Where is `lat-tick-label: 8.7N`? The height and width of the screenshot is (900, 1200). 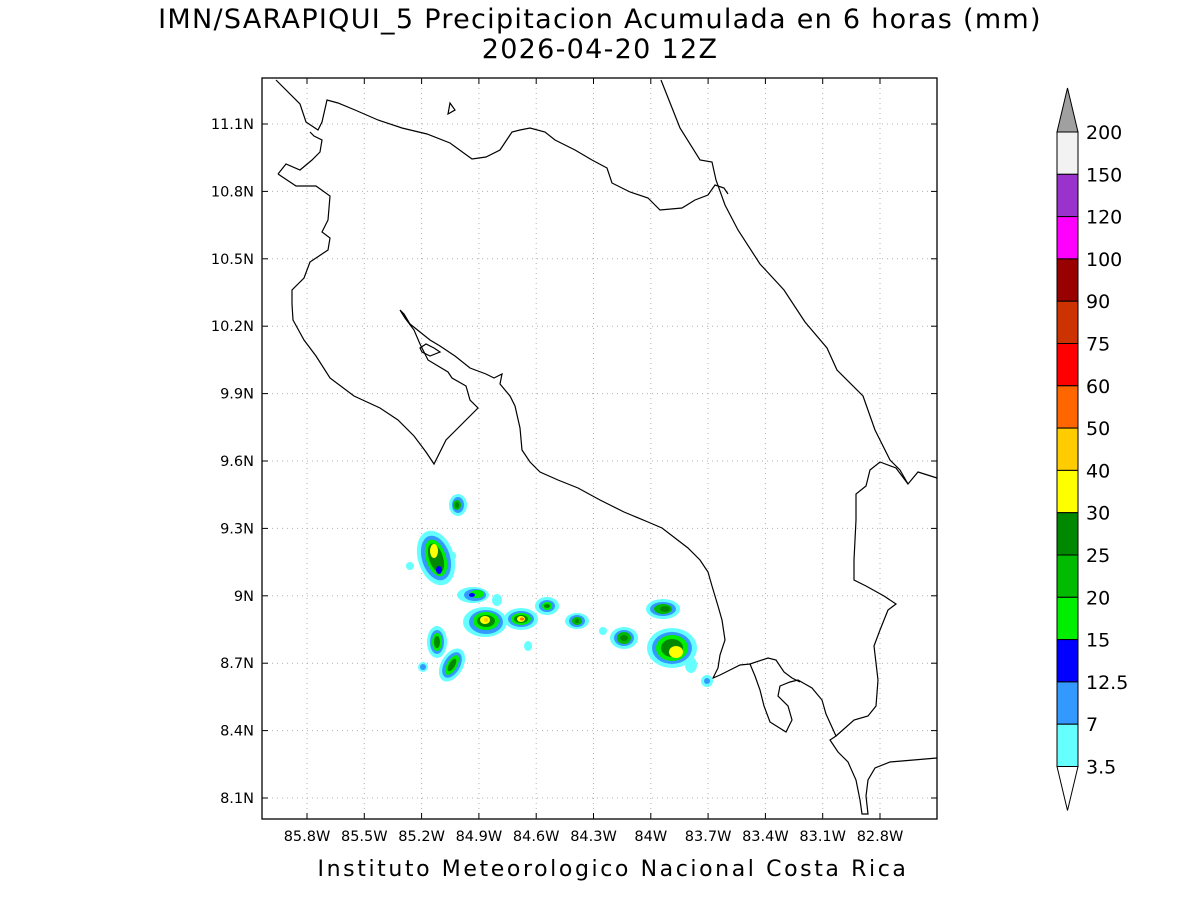 lat-tick-label: 8.7N is located at coordinates (237, 664).